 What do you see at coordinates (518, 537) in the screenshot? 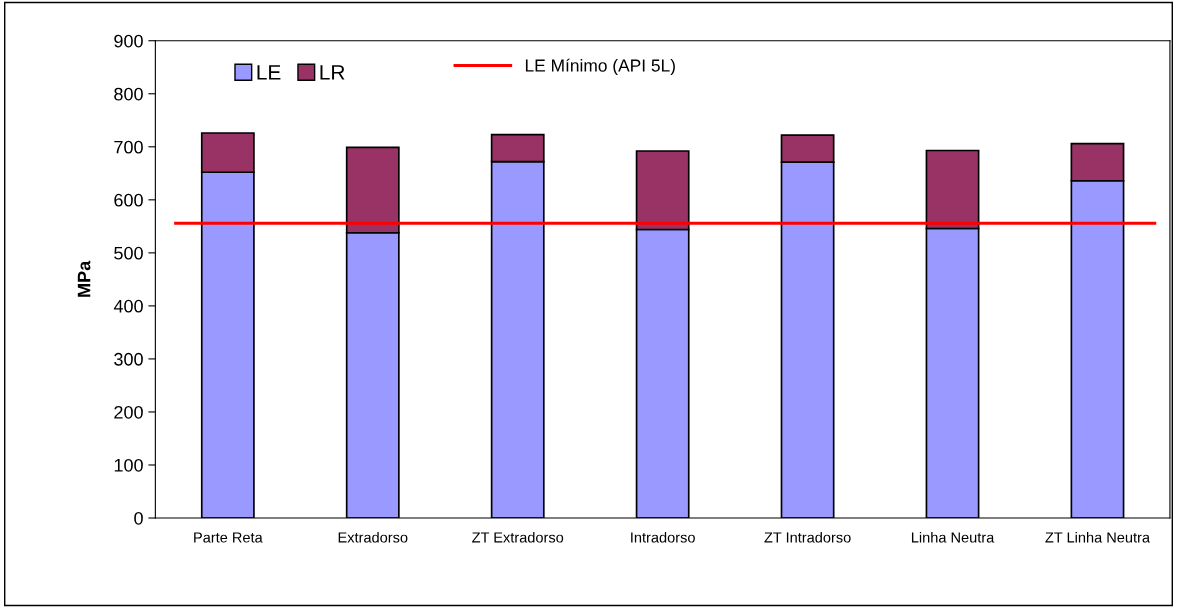
I see `x-tick-label: ZT Extradorso` at bounding box center [518, 537].